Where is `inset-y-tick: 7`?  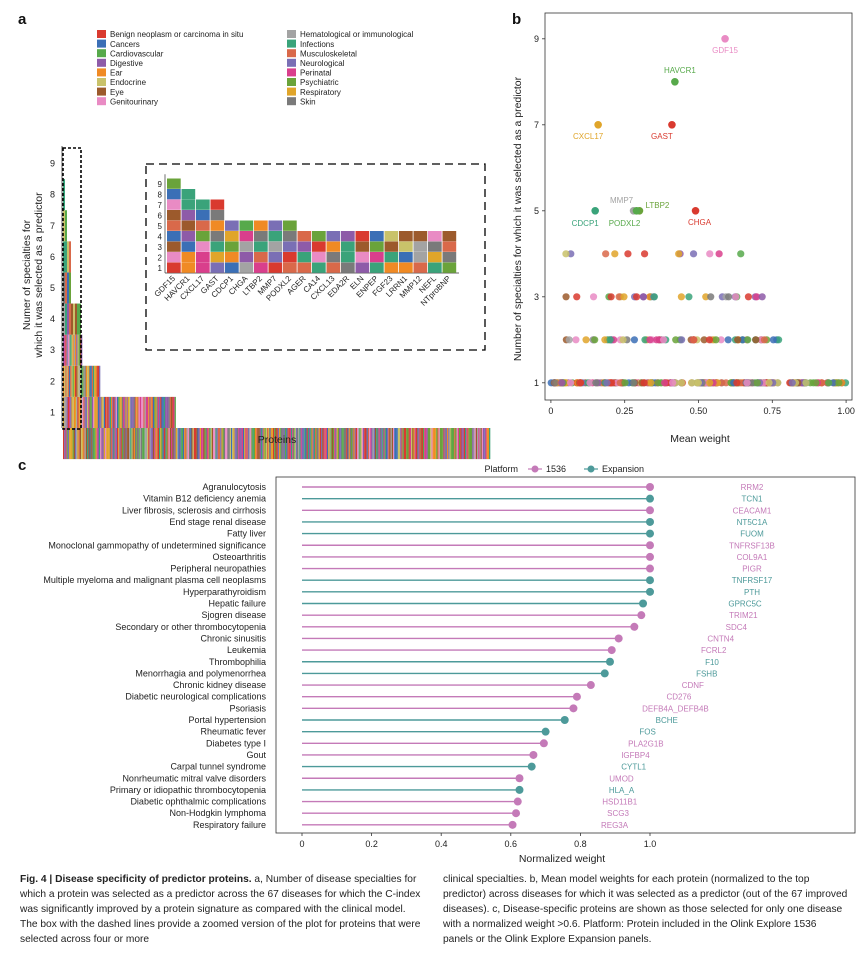 inset-y-tick: 7 is located at coordinates (160, 205).